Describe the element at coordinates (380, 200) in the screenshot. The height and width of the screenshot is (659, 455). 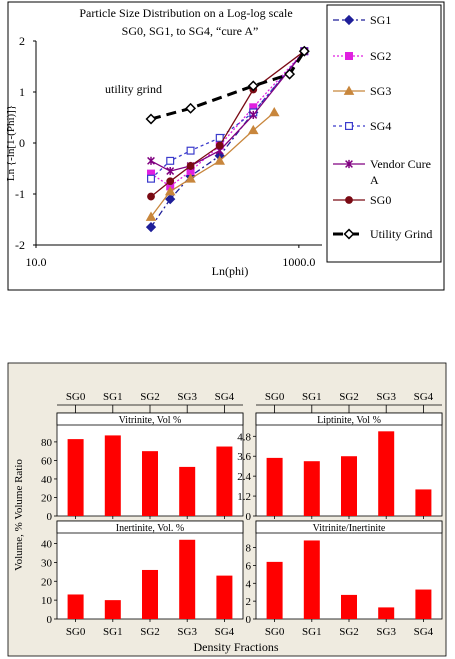
I see `chart1-legend-label: SG0` at that location.